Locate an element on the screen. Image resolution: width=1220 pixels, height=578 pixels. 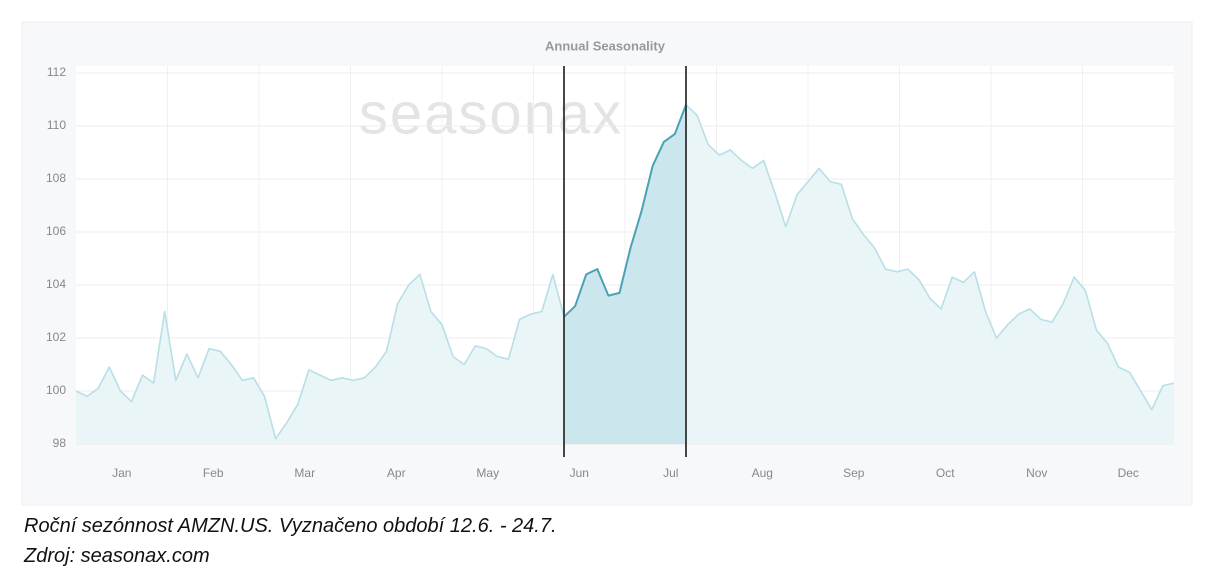
y-tick-label: 110 is located at coordinates (56, 125).